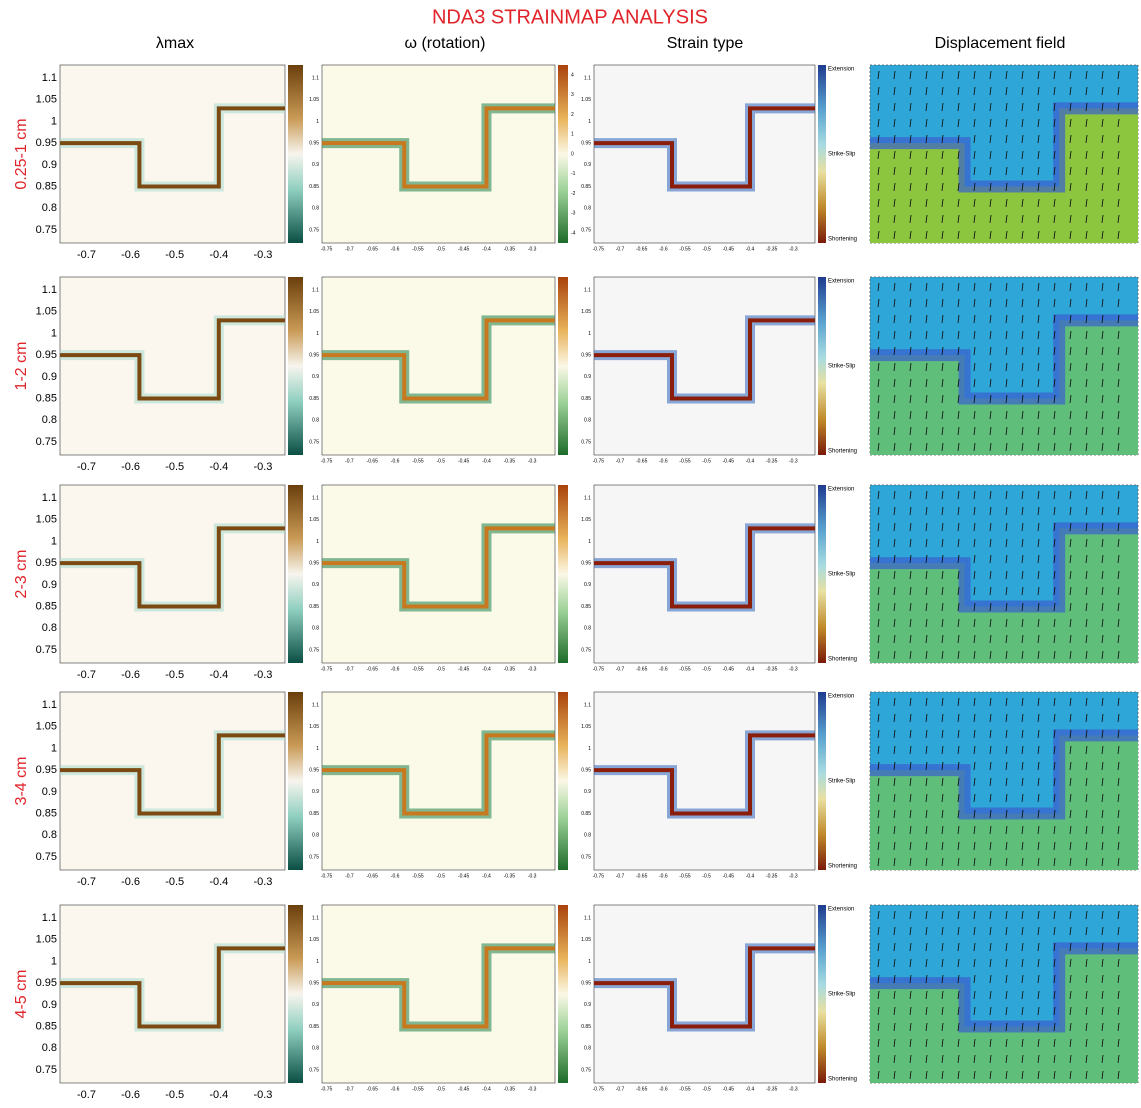 The image size is (1141, 1108). What do you see at coordinates (729, 249) in the screenshot?
I see `x-tick-label: -0.45` at bounding box center [729, 249].